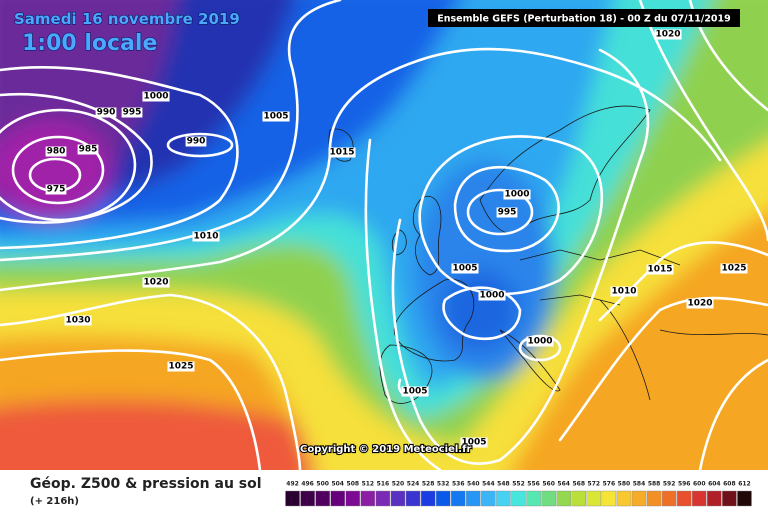  I want to click on colorbar-label: 600, so click(699, 484).